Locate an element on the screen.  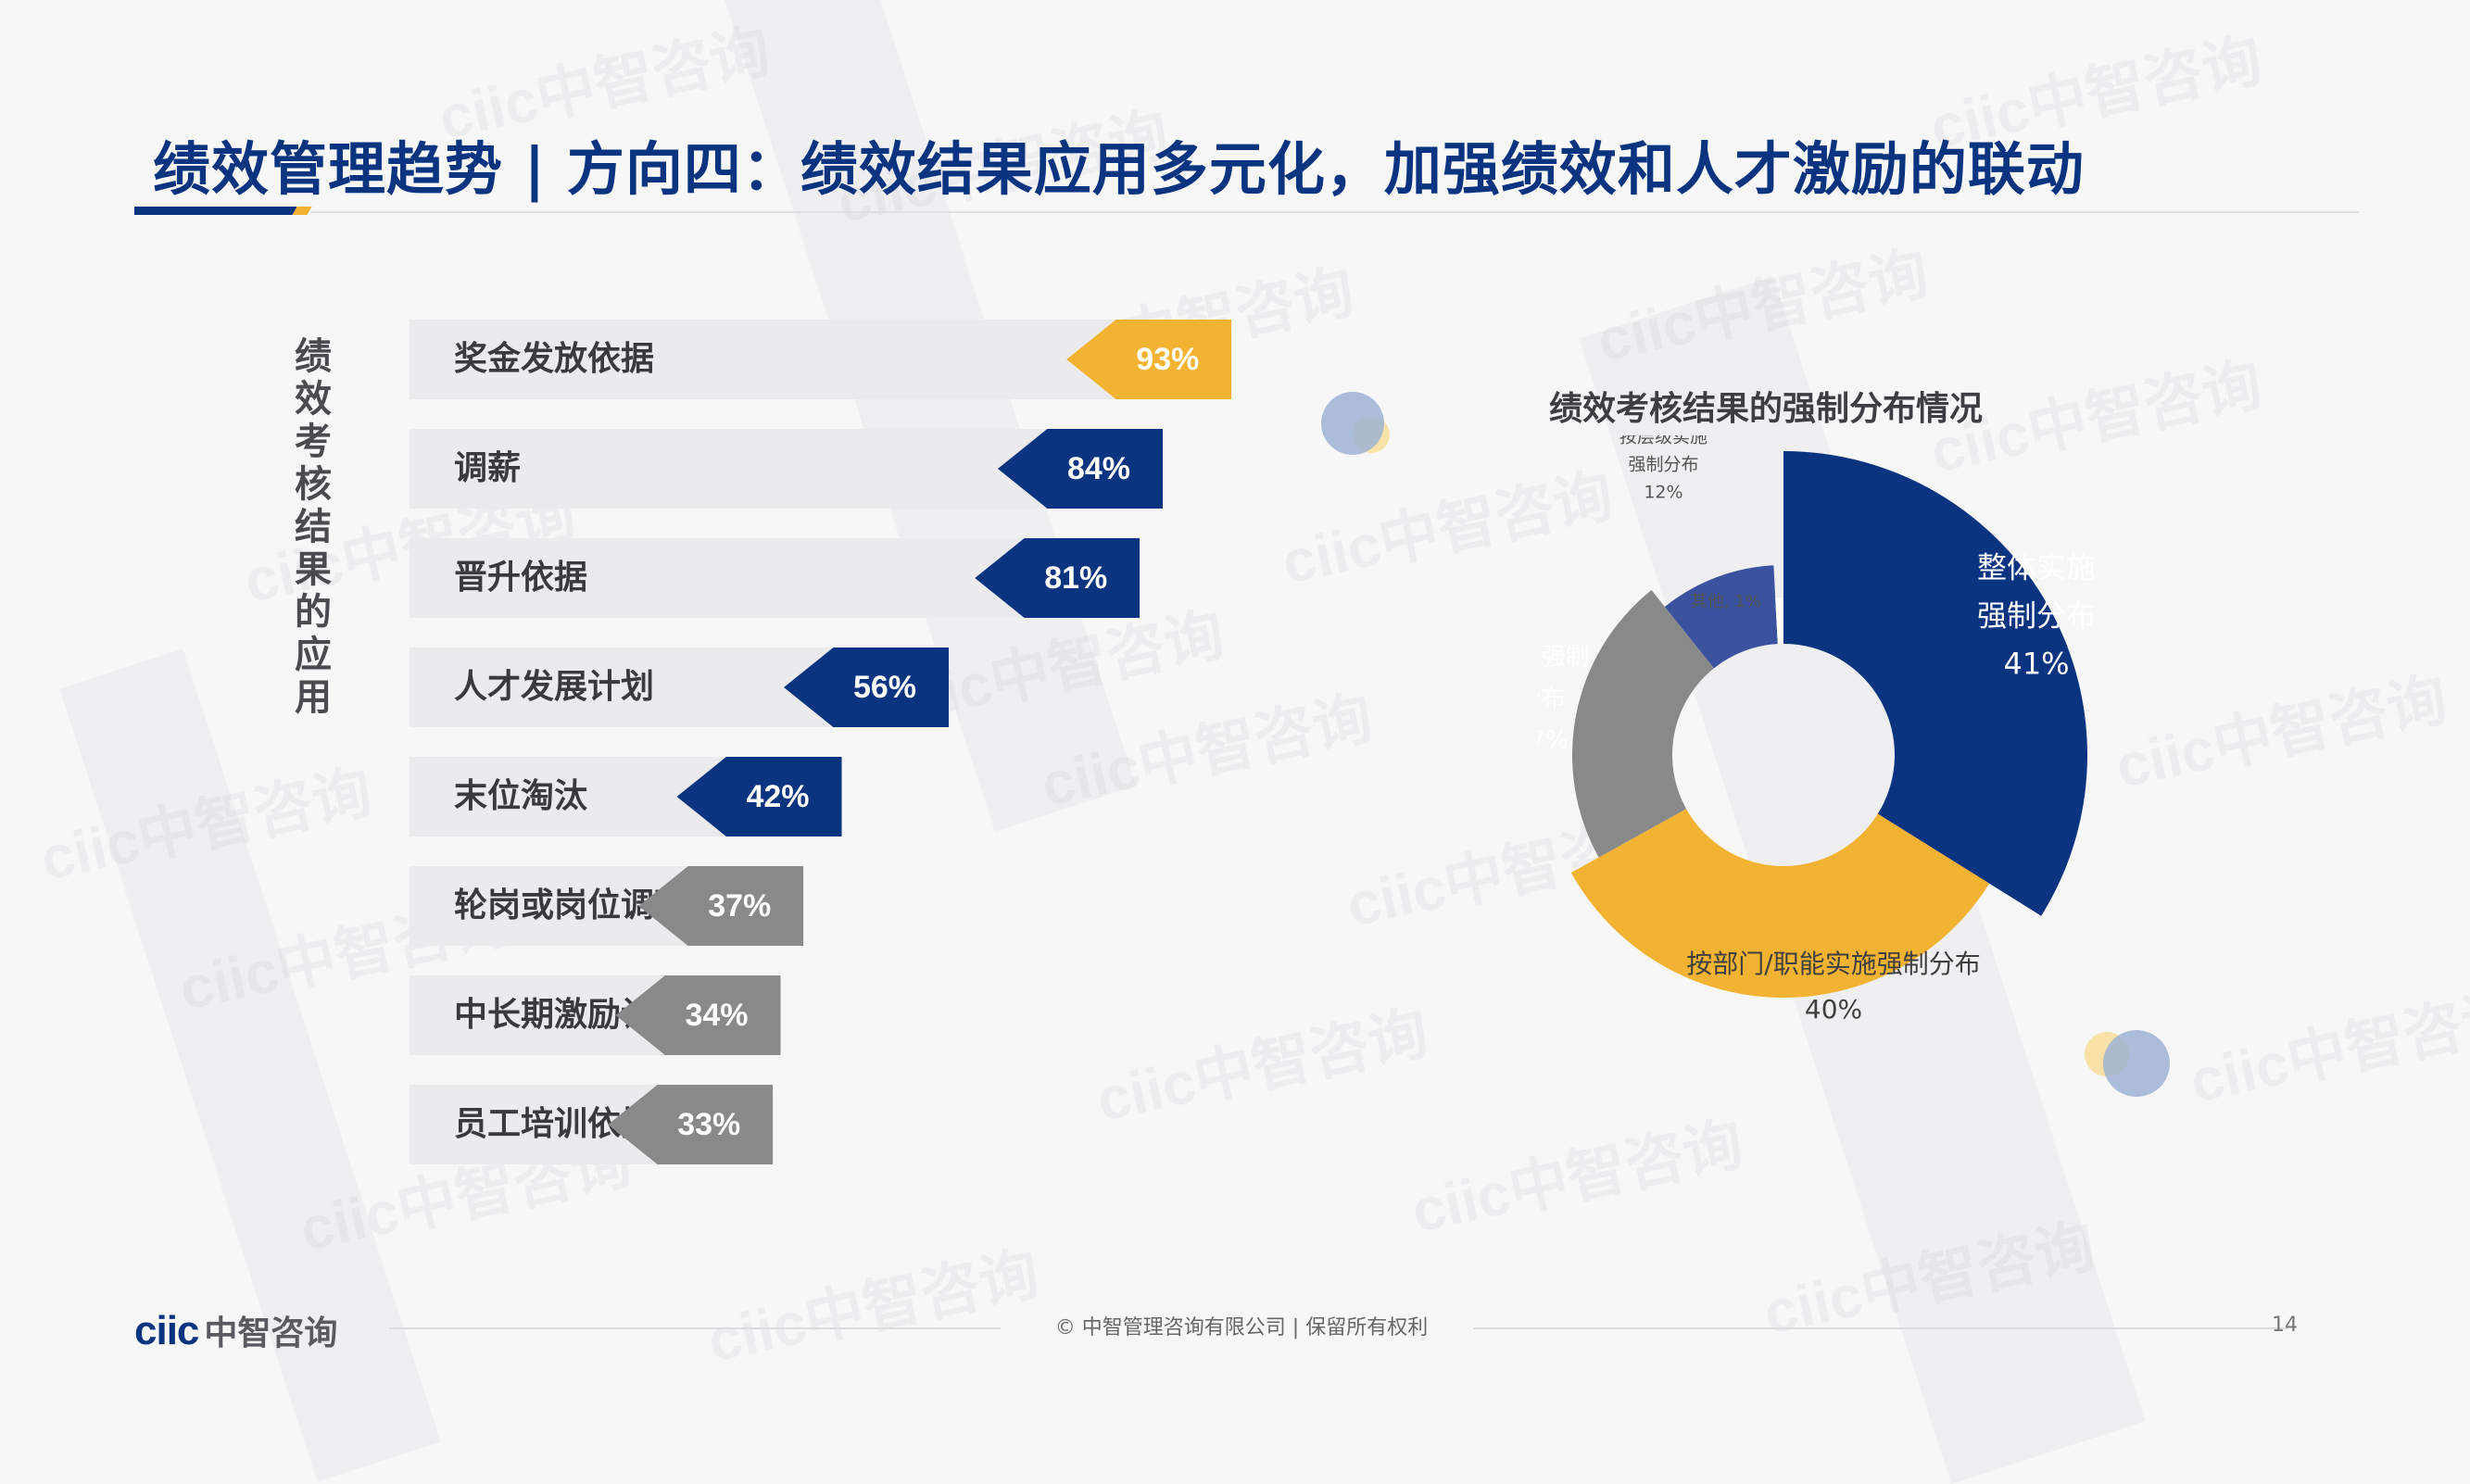
footer-logo: ciic 中智咨询 is located at coordinates (235, 1330).